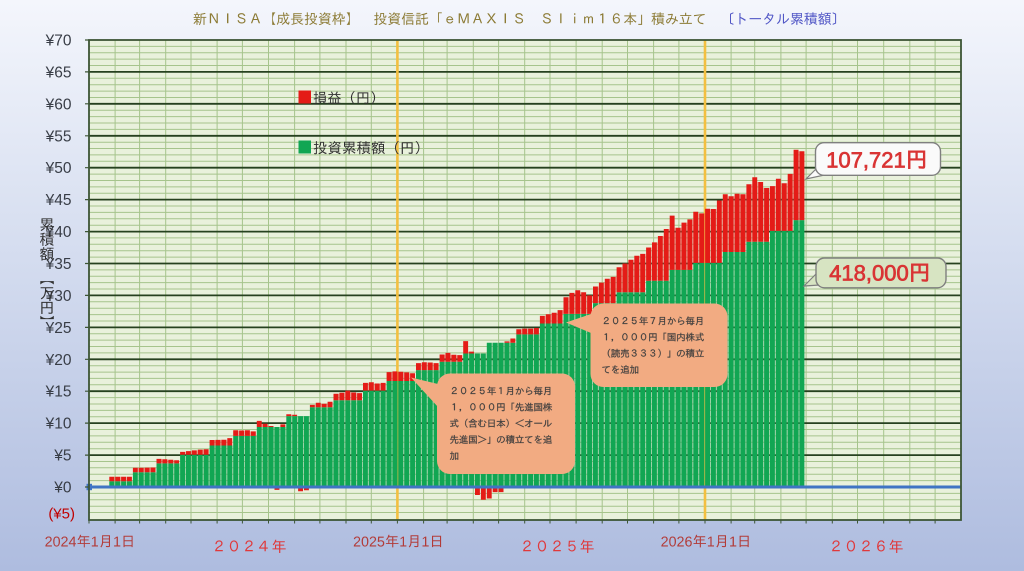  What do you see at coordinates (58, 360) in the screenshot?
I see `svg-text: ¥20` at bounding box center [58, 360].